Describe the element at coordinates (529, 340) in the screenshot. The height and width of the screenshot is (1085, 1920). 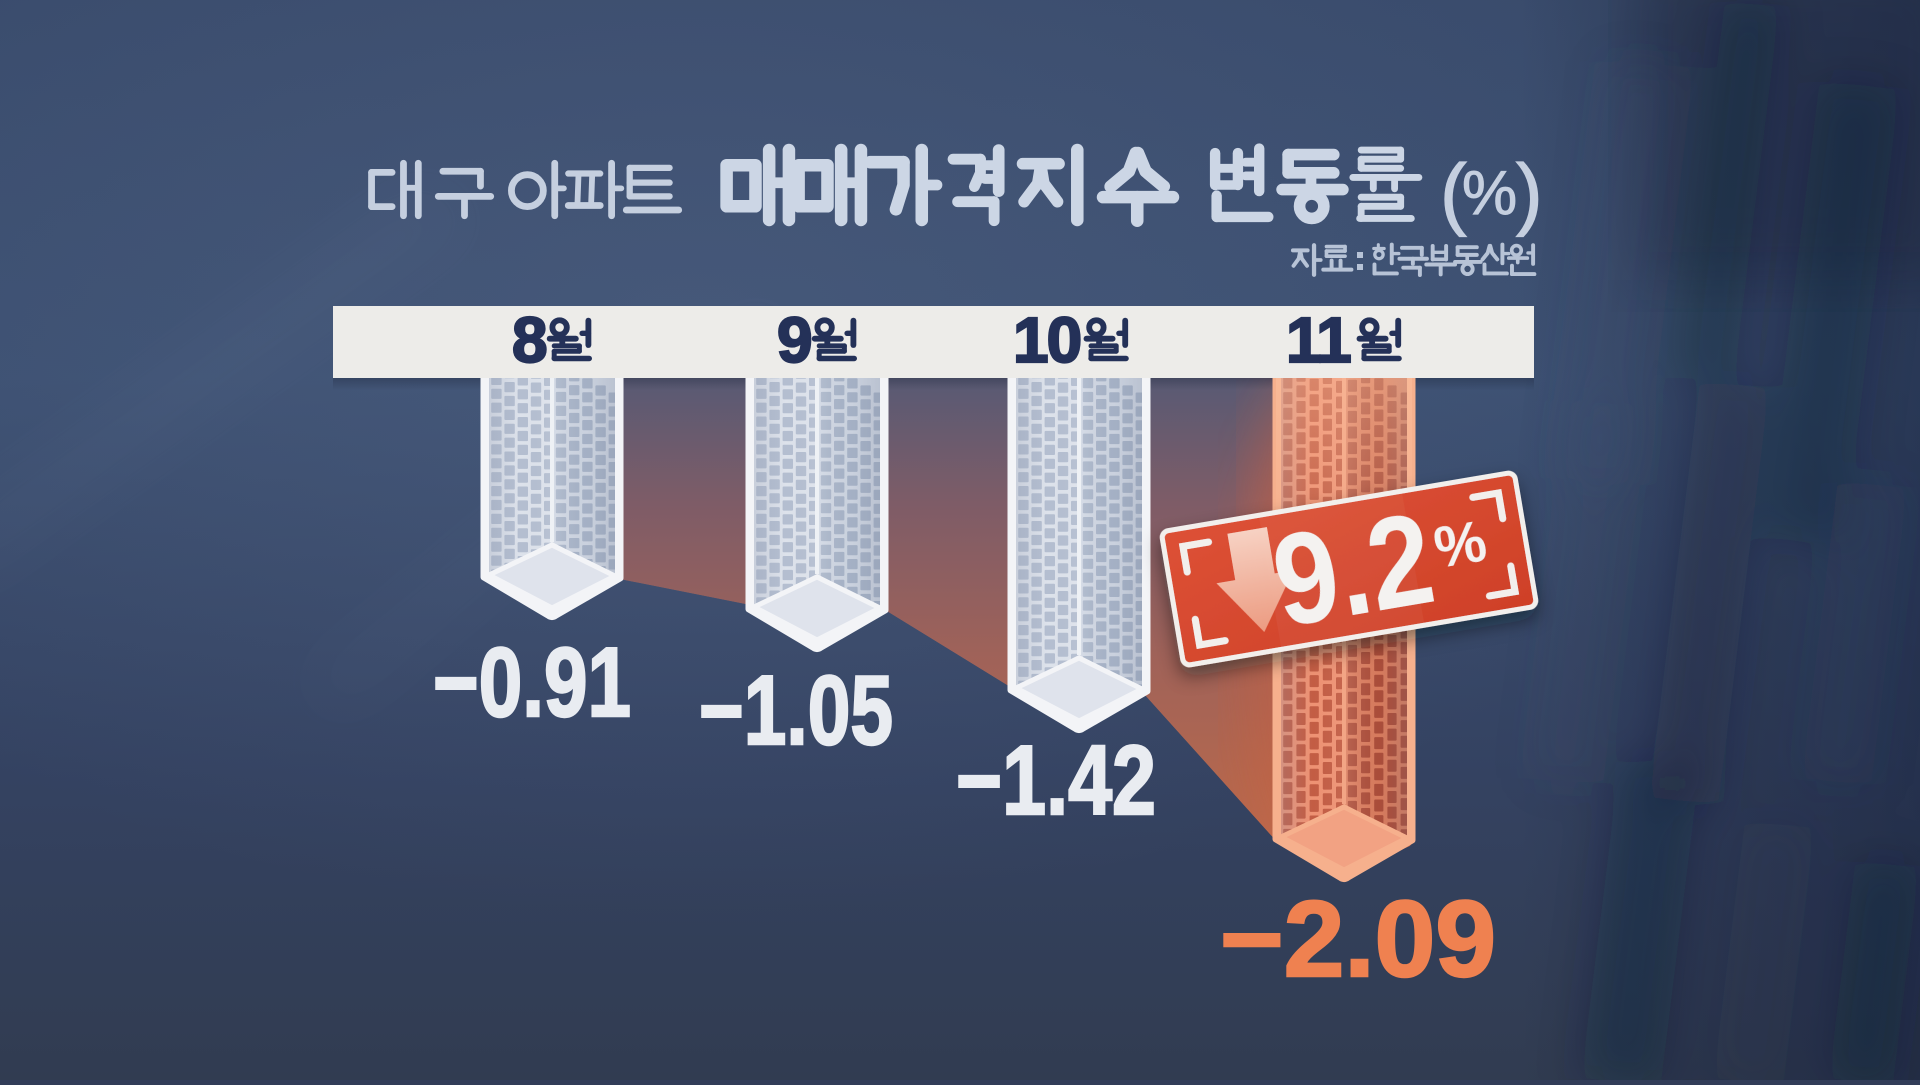
I see `svg-text: 8` at that location.